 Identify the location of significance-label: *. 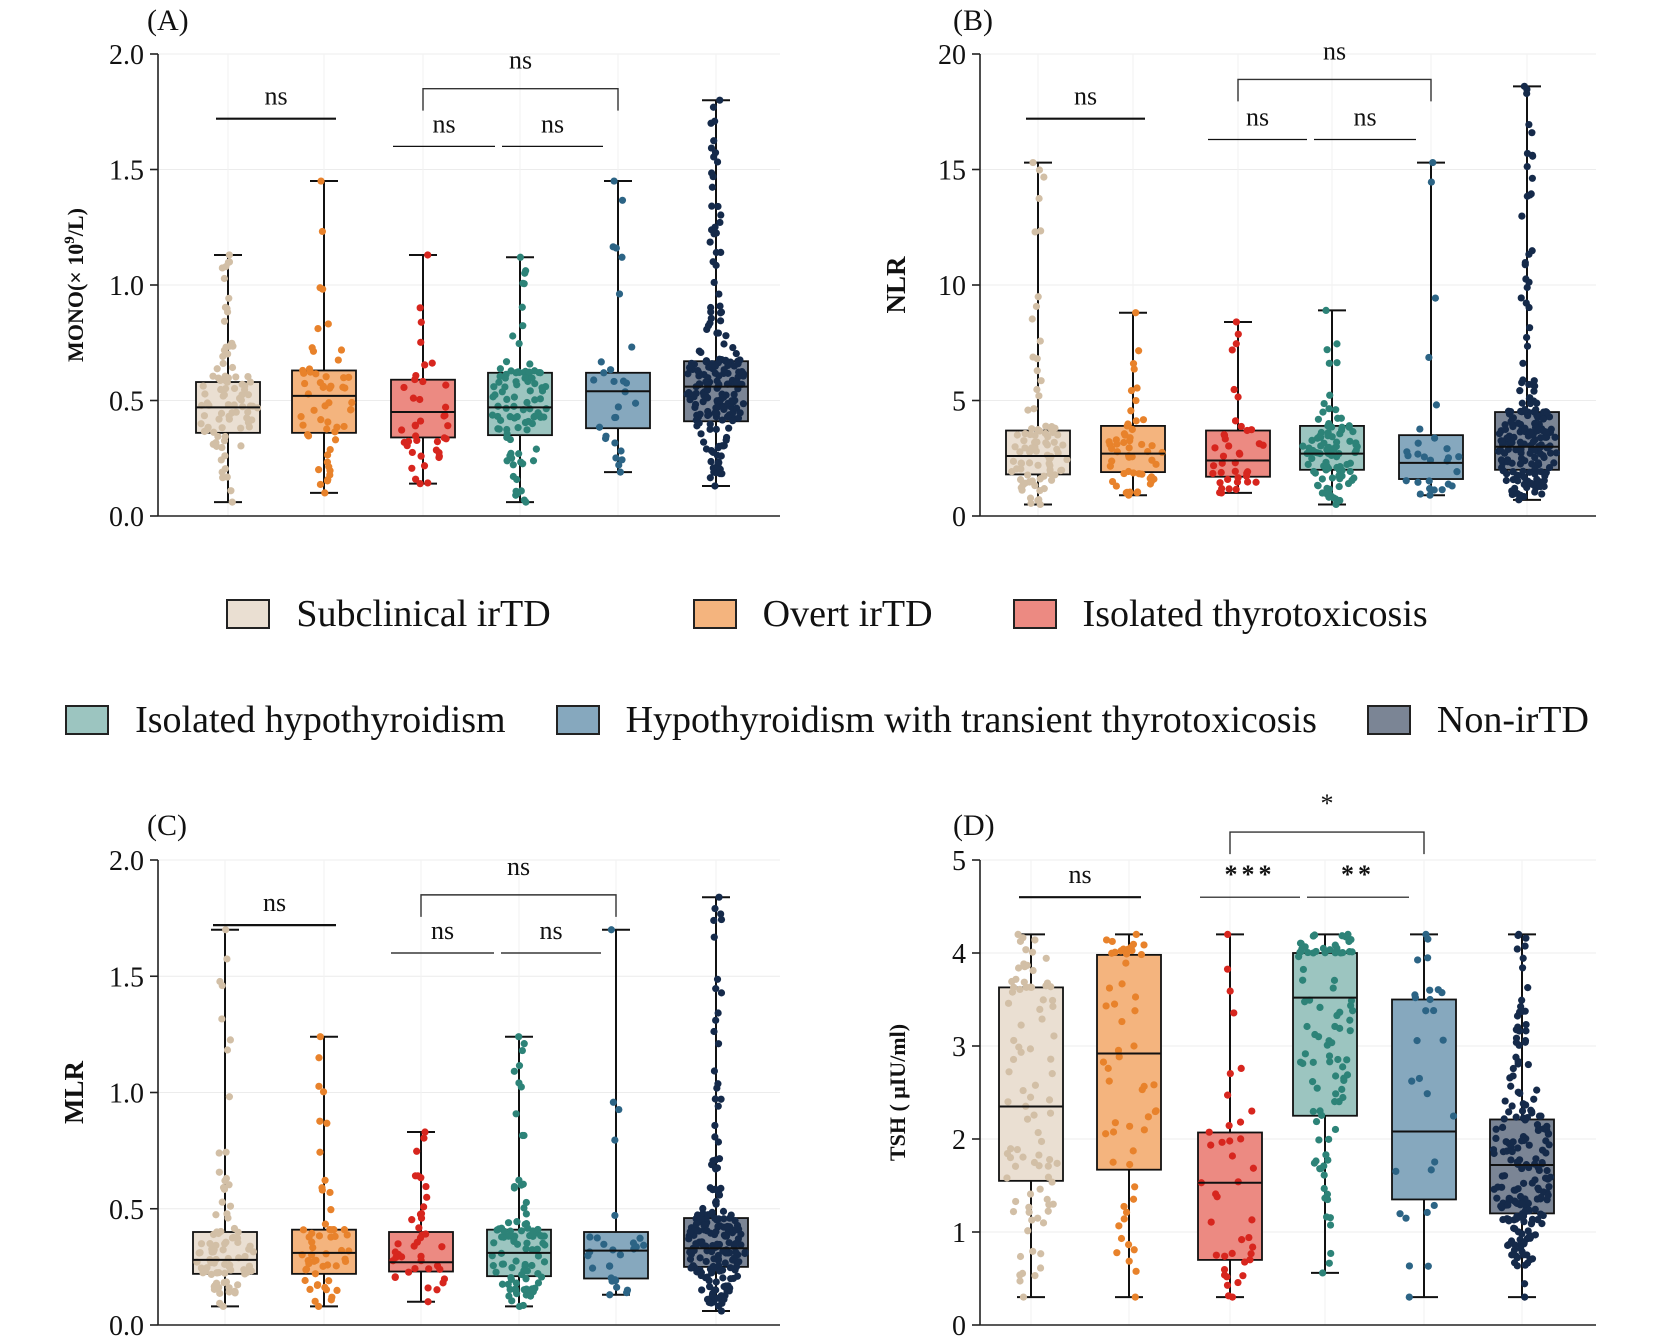
(1327, 803).